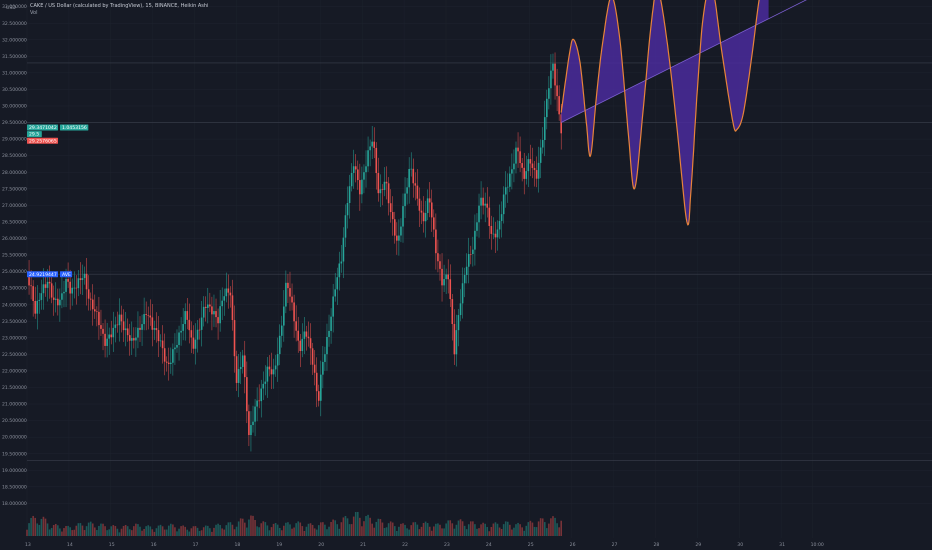 The width and height of the screenshot is (932, 550). What do you see at coordinates (573, 545) in the screenshot?
I see `x-tick-label: 26` at bounding box center [573, 545].